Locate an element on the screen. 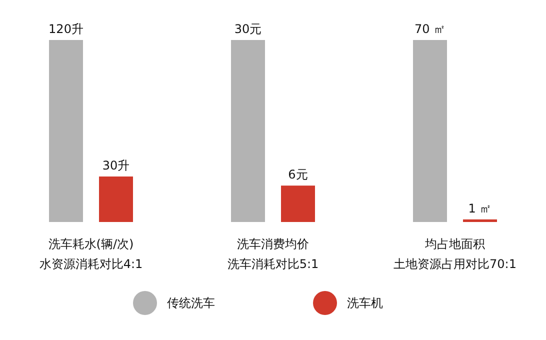  data-label: 30元 is located at coordinates (248, 29).